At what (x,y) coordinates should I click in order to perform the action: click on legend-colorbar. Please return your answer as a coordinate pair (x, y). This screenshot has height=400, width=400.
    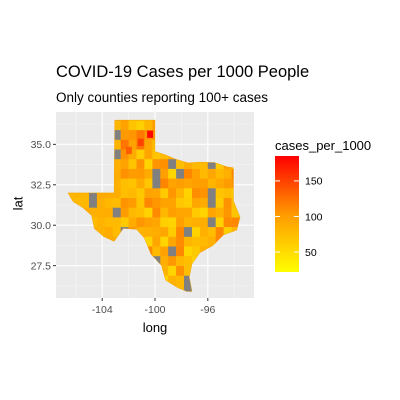
    Looking at the image, I should click on (287, 214).